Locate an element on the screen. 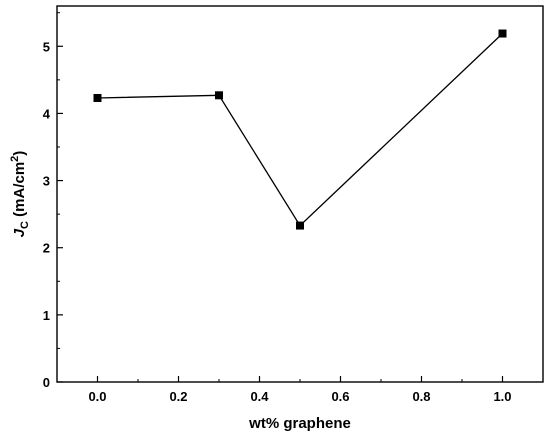  x-tick-label: 0.8 is located at coordinates (421, 396).